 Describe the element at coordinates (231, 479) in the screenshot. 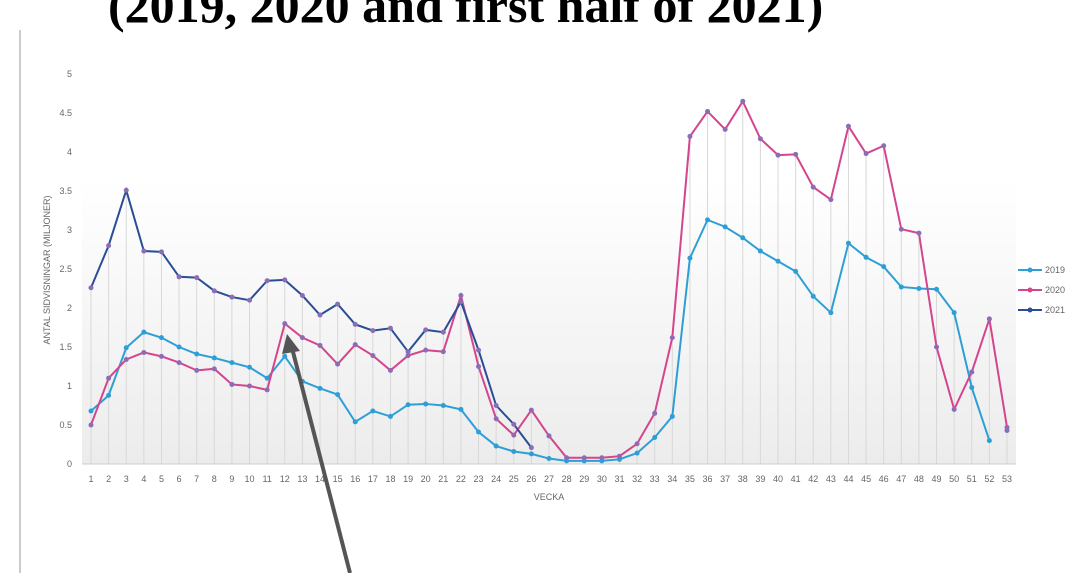

I see `x-tick-label: 9` at that location.